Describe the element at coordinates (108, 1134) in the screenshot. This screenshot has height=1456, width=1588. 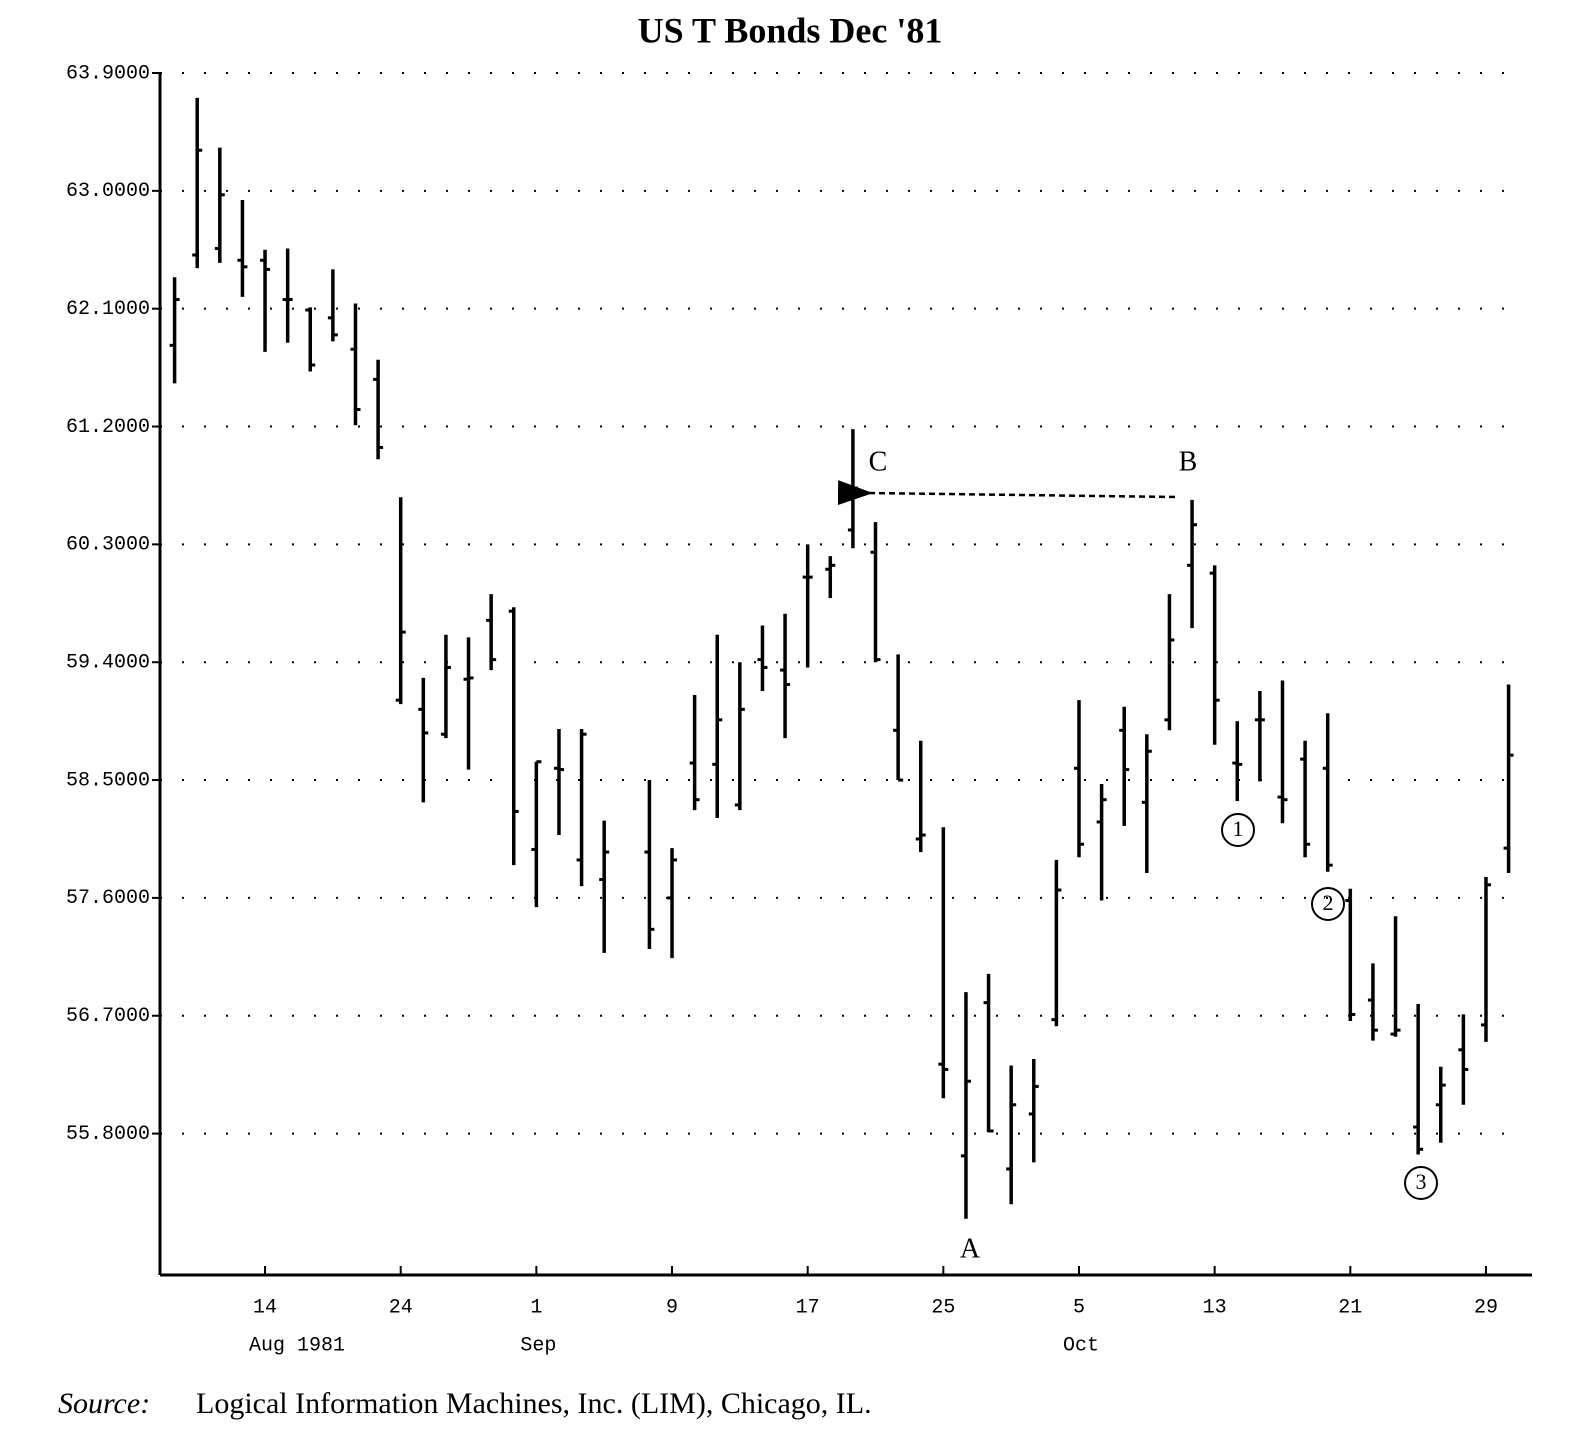
I see `y-tick-label: 55.8000` at that location.